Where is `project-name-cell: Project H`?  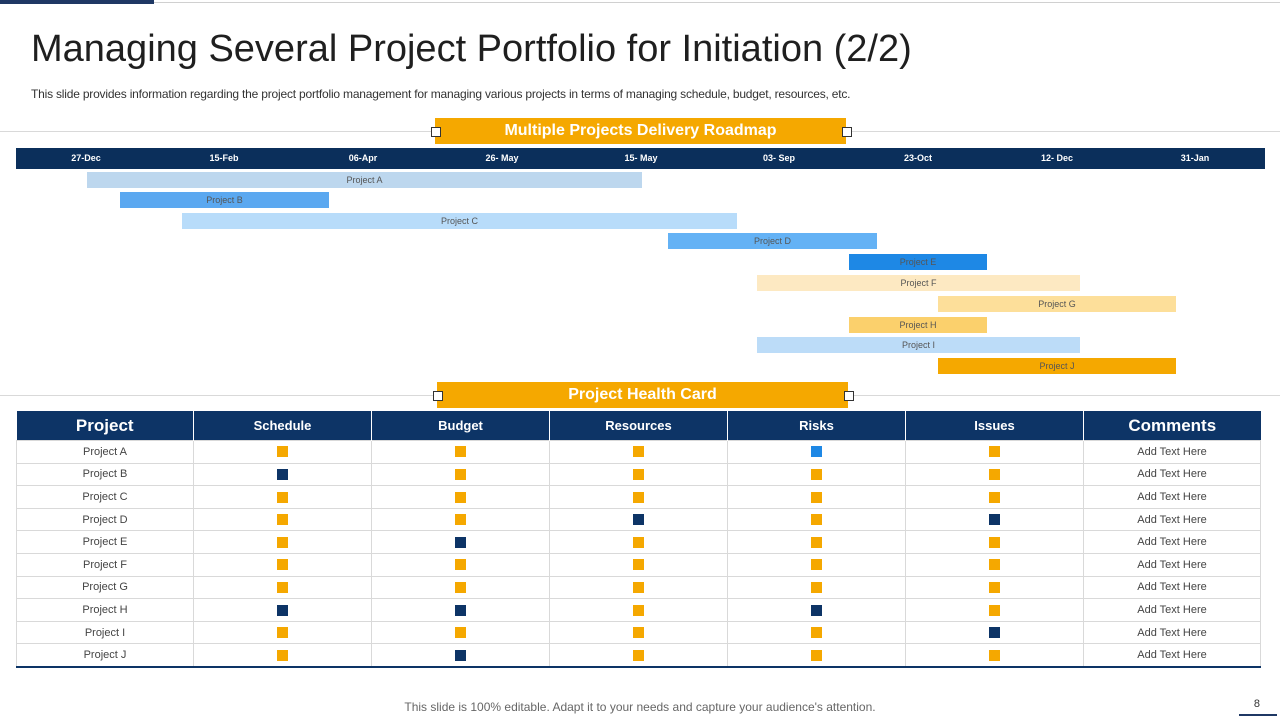
project-name-cell: Project H is located at coordinates (105, 610).